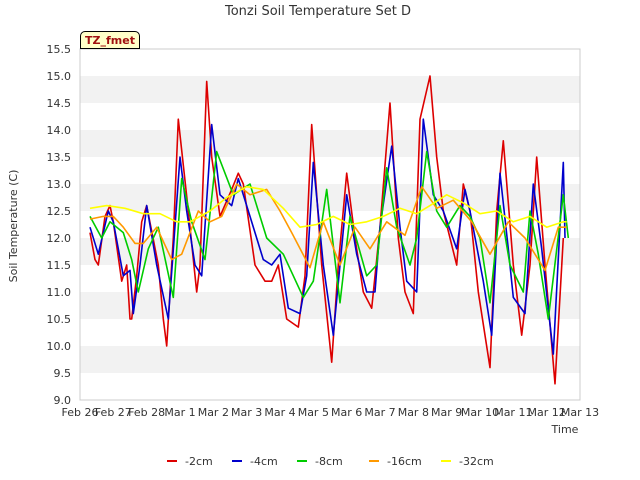 Image resolution: width=640 pixels, height=480 pixels. I want to click on x-tick-label: Mar 2, so click(213, 412).